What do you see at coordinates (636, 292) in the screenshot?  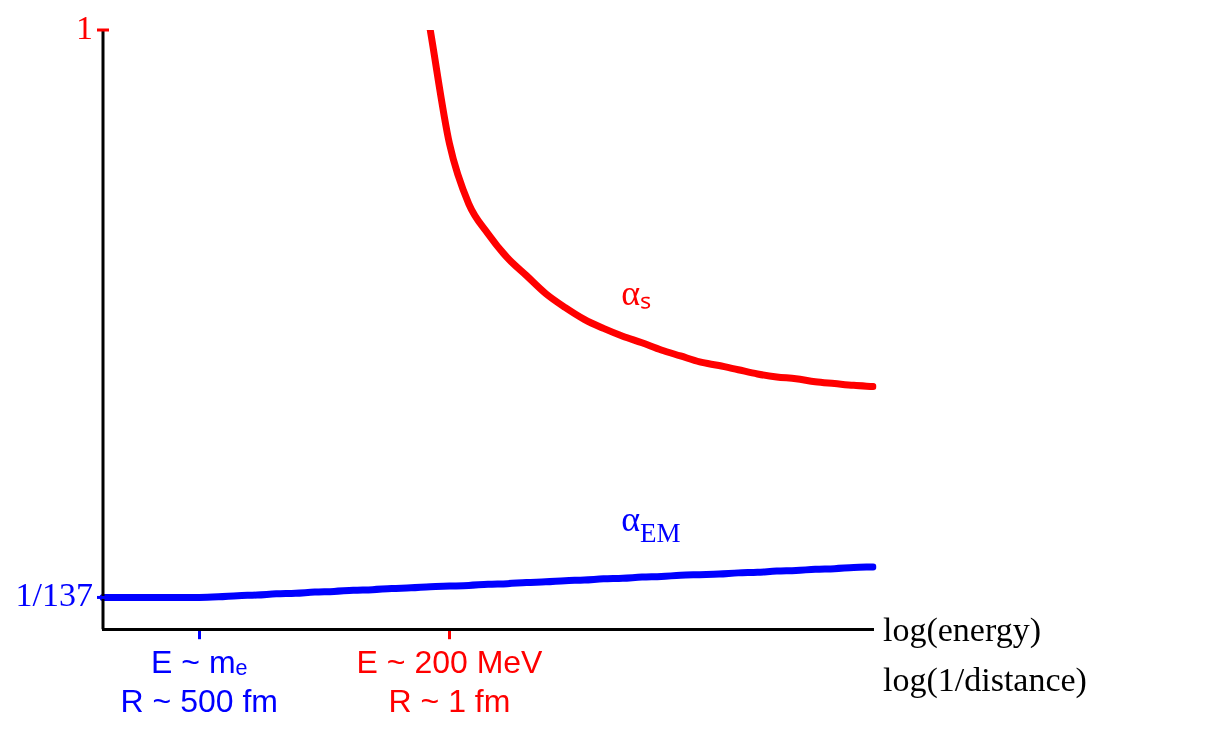 I see `series-label: αₛ` at bounding box center [636, 292].